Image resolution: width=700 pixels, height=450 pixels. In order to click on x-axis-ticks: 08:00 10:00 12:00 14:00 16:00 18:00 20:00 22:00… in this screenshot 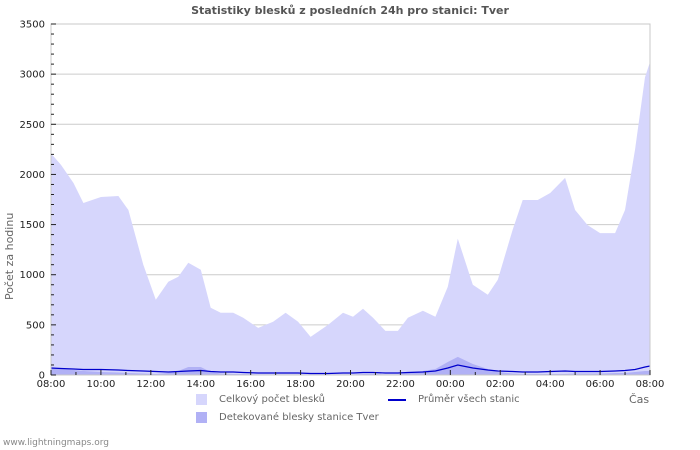, I will do `click(351, 380)`.